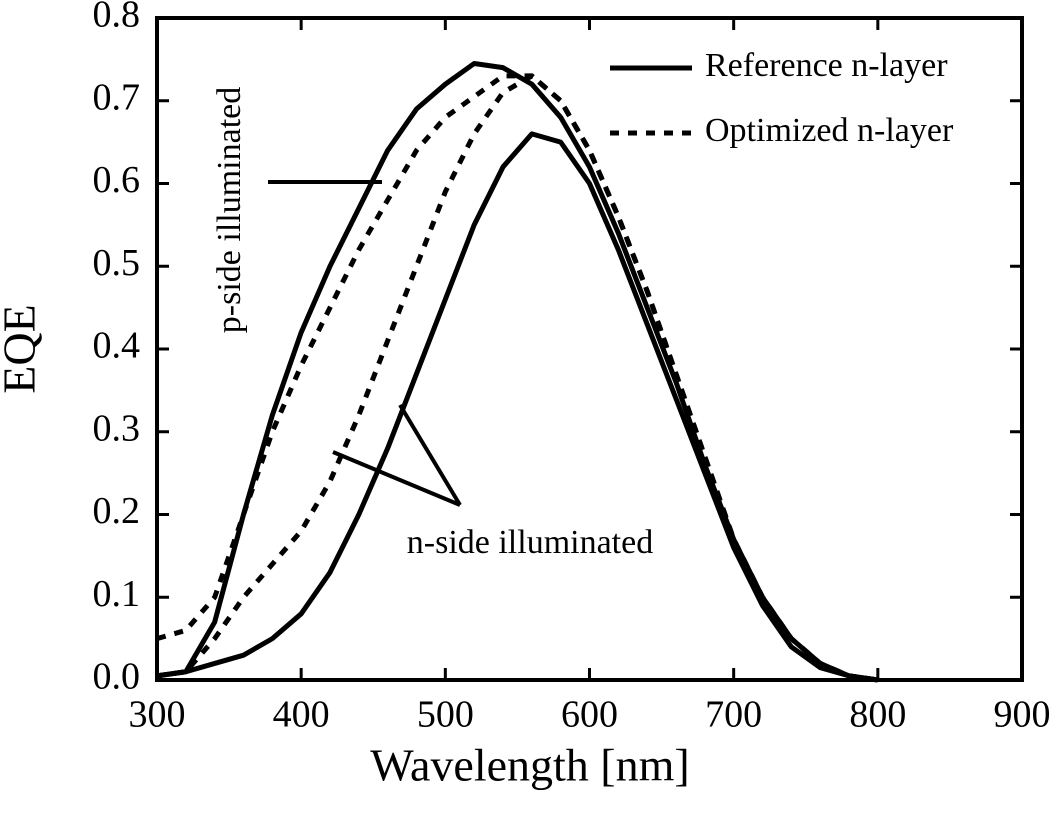  What do you see at coordinates (229, 210) in the screenshot?
I see `annotation: p-side illuminated` at bounding box center [229, 210].